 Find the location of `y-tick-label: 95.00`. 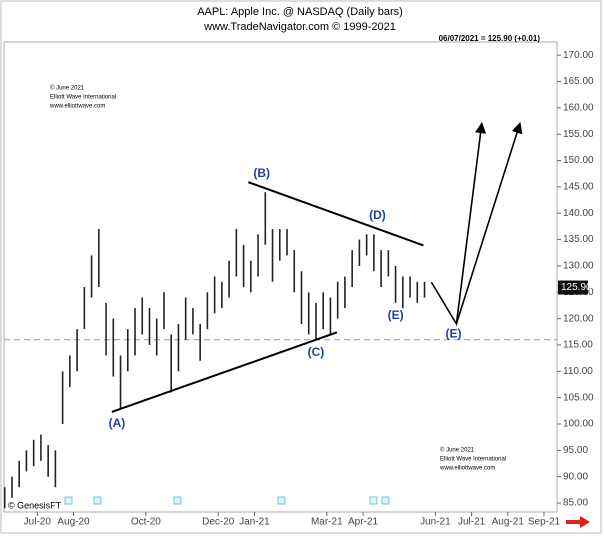

y-tick-label: 95.00 is located at coordinates (575, 450).